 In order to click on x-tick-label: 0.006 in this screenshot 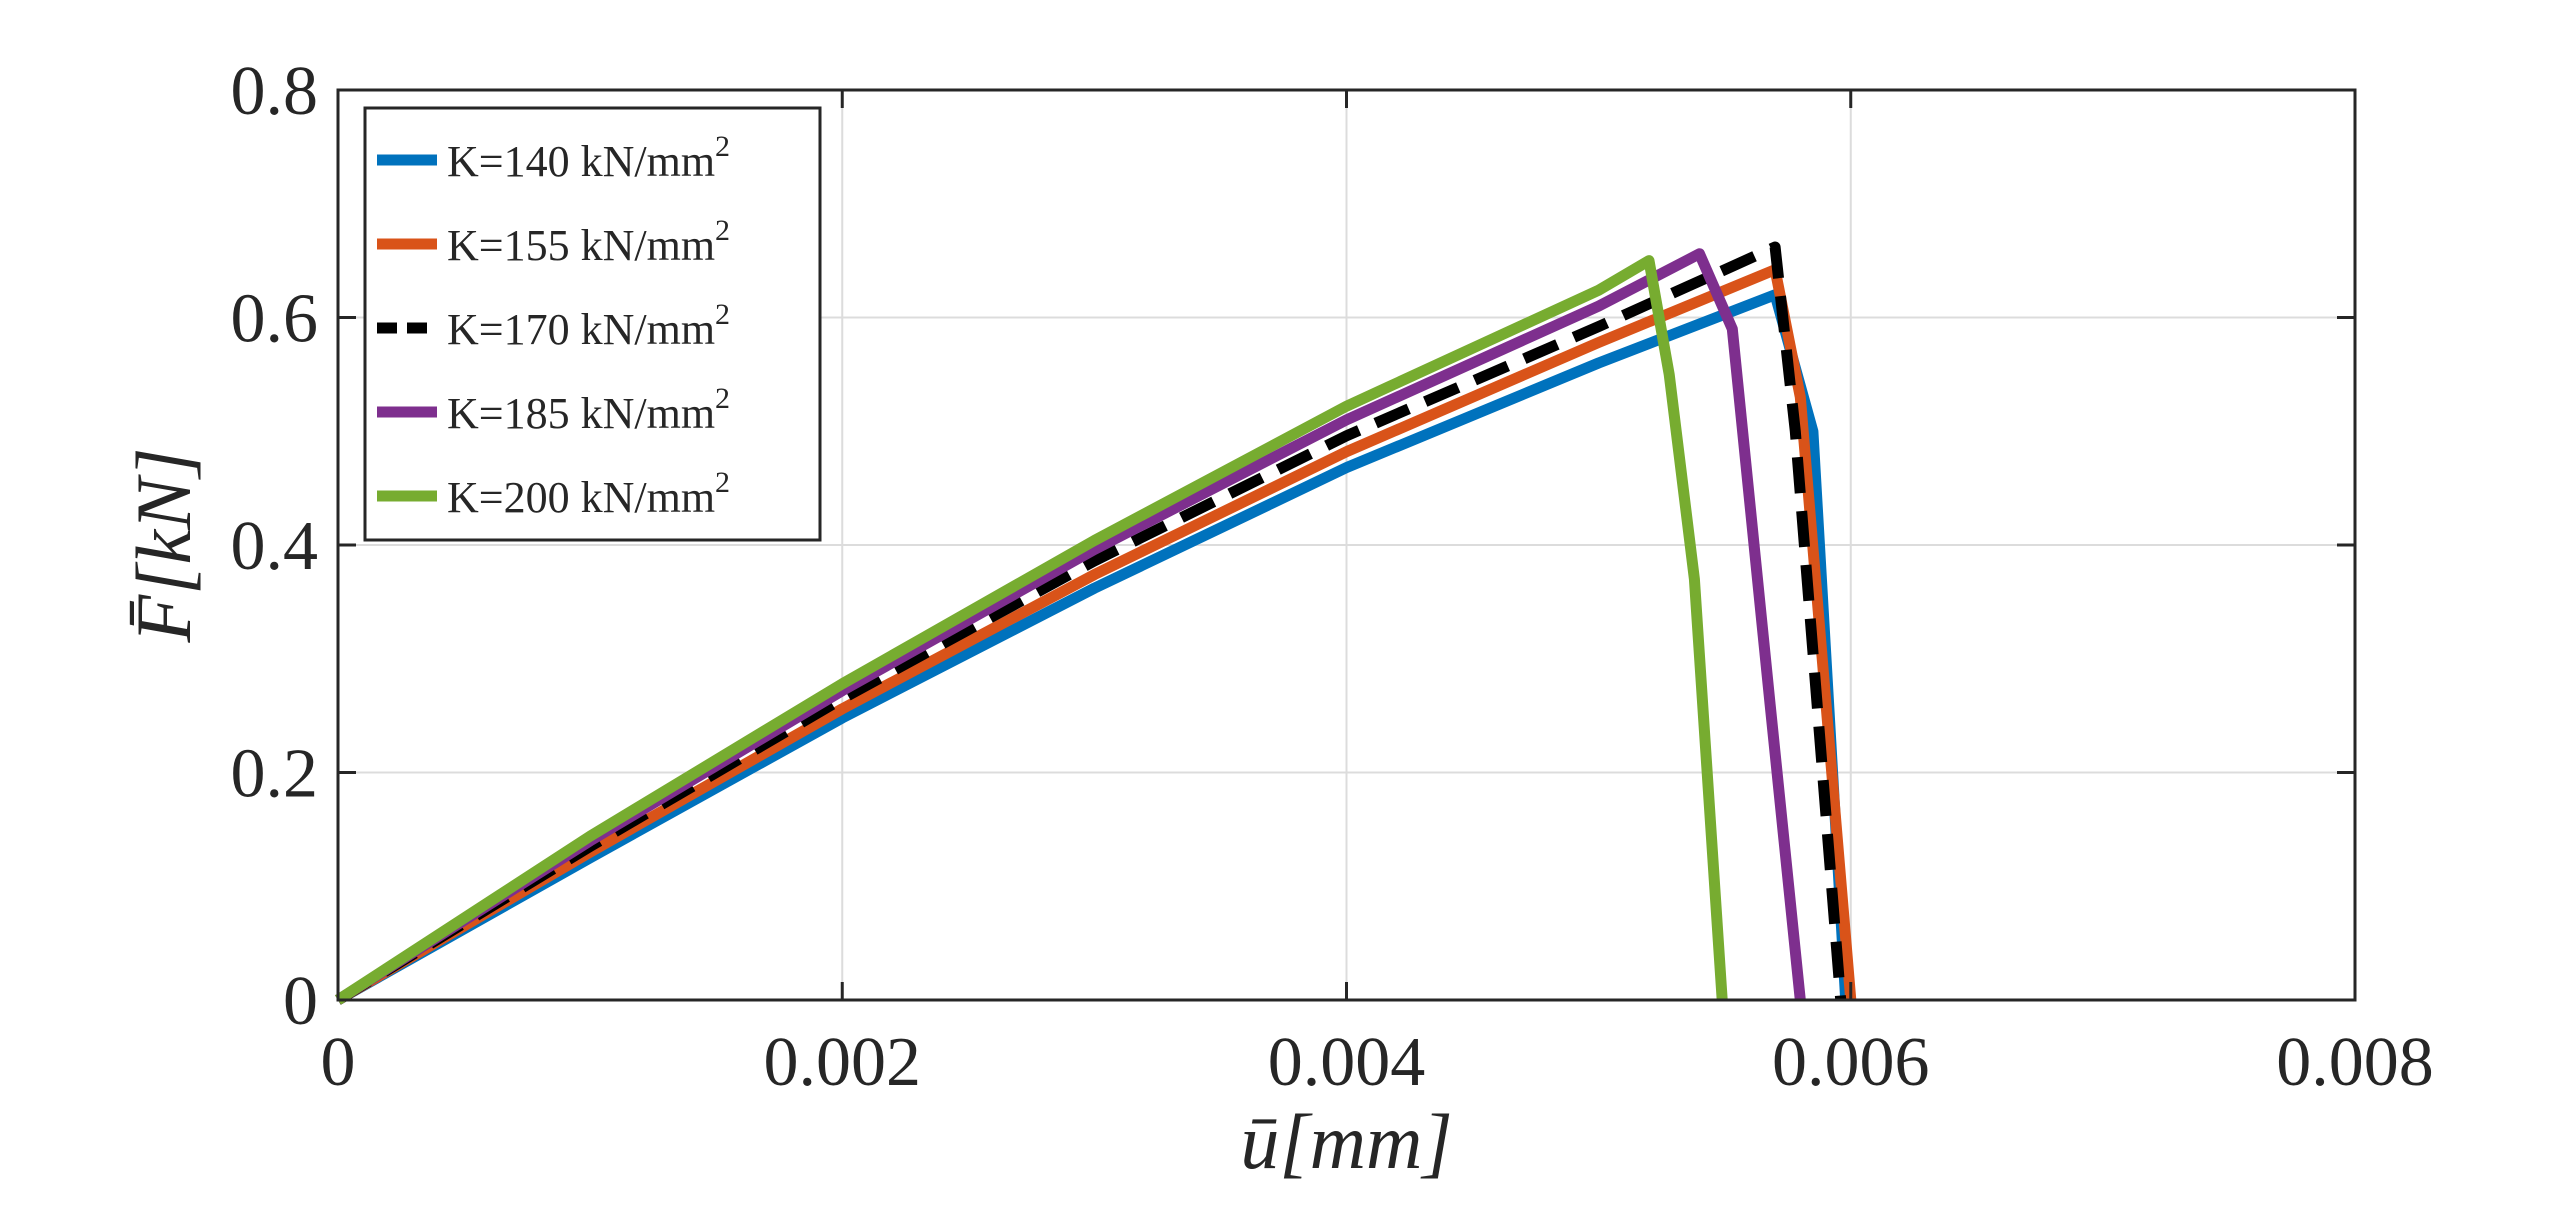, I will do `click(1851, 1062)`.